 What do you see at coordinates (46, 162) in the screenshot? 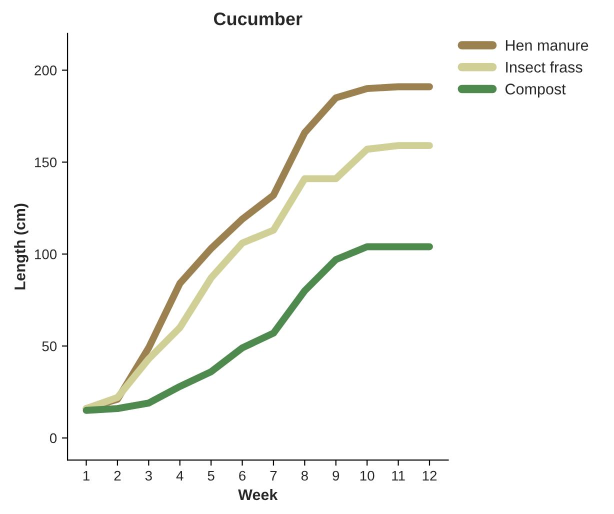
I see `y-tick-label: 150` at bounding box center [46, 162].